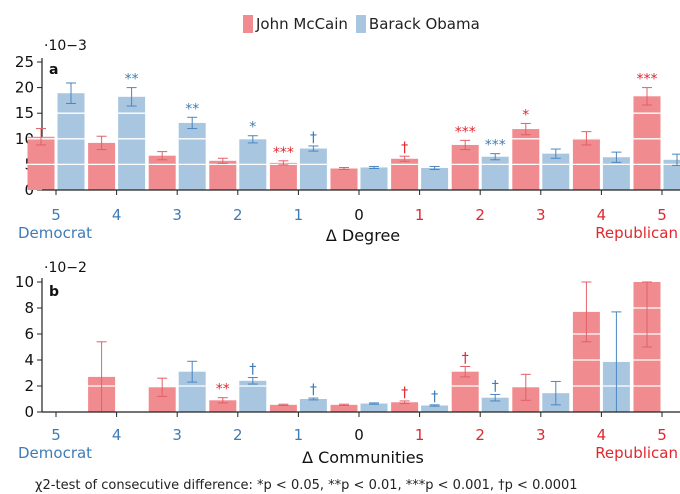  What do you see at coordinates (54, 292) in the screenshot?
I see `panel-label: b` at bounding box center [54, 292].